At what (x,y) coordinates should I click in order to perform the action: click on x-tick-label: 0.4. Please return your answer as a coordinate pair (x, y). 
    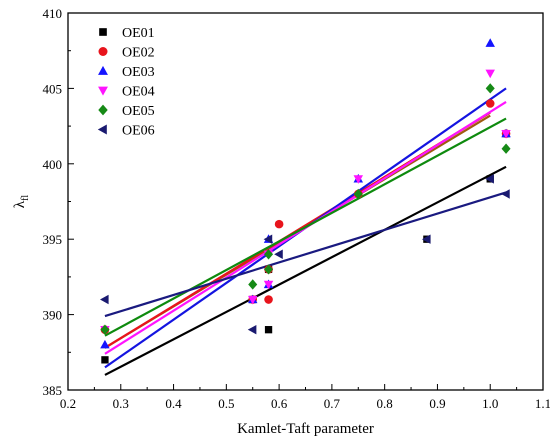
    Looking at the image, I should click on (173, 403).